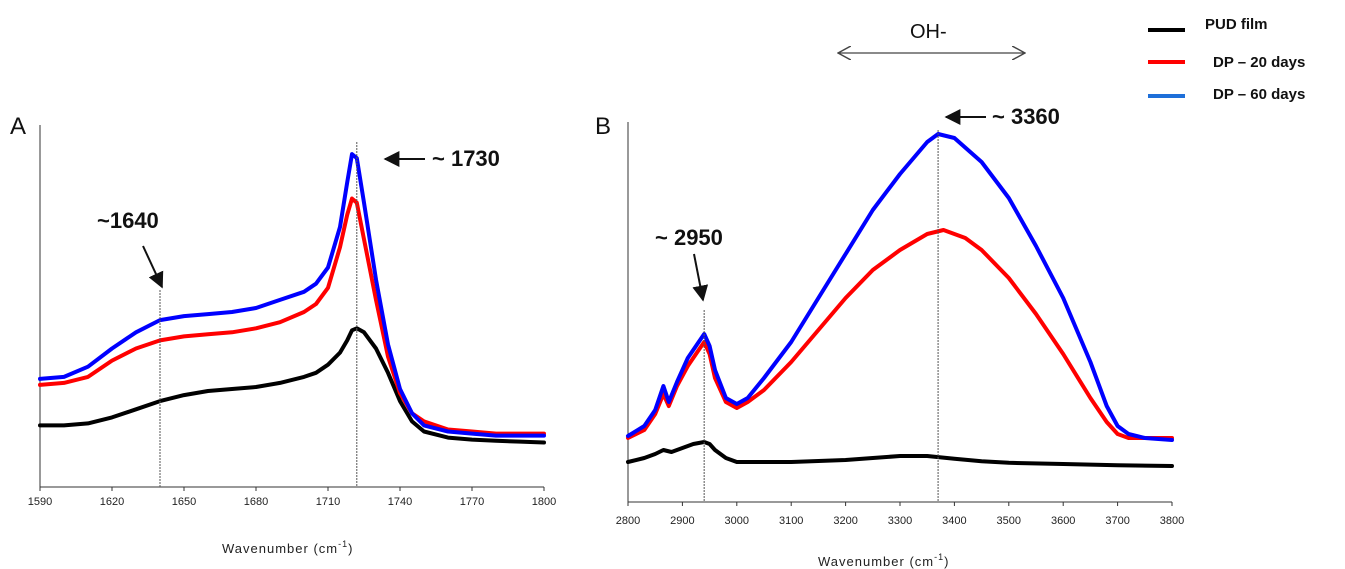 This screenshot has height=569, width=1345. I want to click on x-tick-label: 3800, so click(1172, 521).